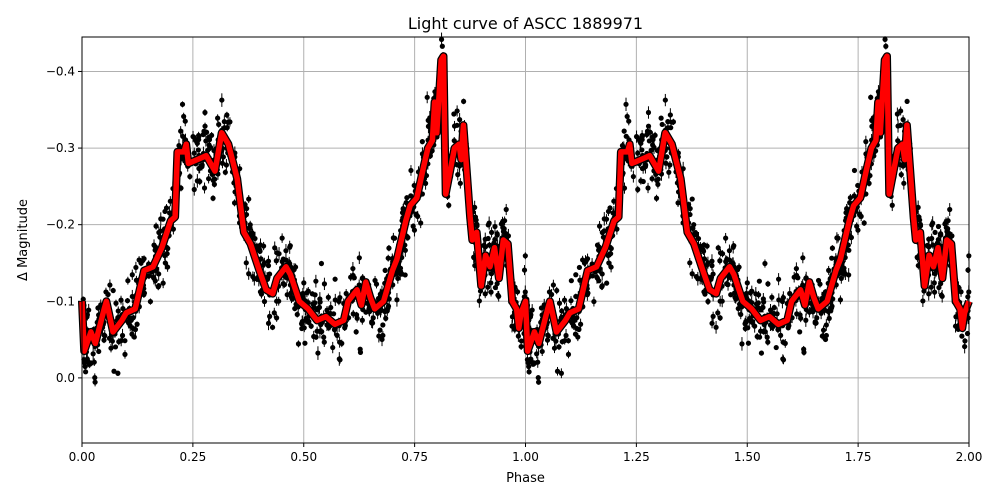 The height and width of the screenshot is (504, 1000). What do you see at coordinates (64, 224) in the screenshot?
I see `y-axis: −0.4 −0.3 −0.2 −0.1 0.0` at bounding box center [64, 224].